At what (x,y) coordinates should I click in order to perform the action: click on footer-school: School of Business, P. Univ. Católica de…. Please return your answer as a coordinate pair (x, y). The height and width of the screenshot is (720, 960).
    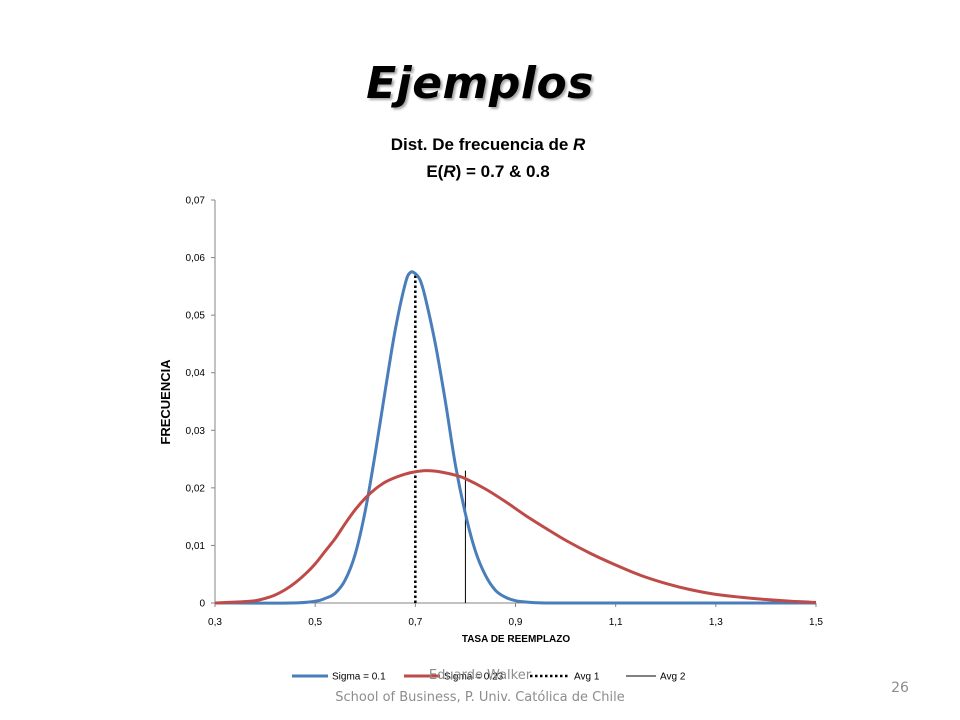
    Looking at the image, I should click on (480, 697).